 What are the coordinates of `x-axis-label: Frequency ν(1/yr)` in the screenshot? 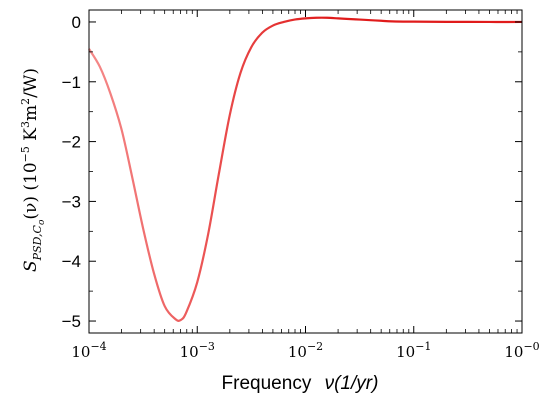 It's located at (300, 383).